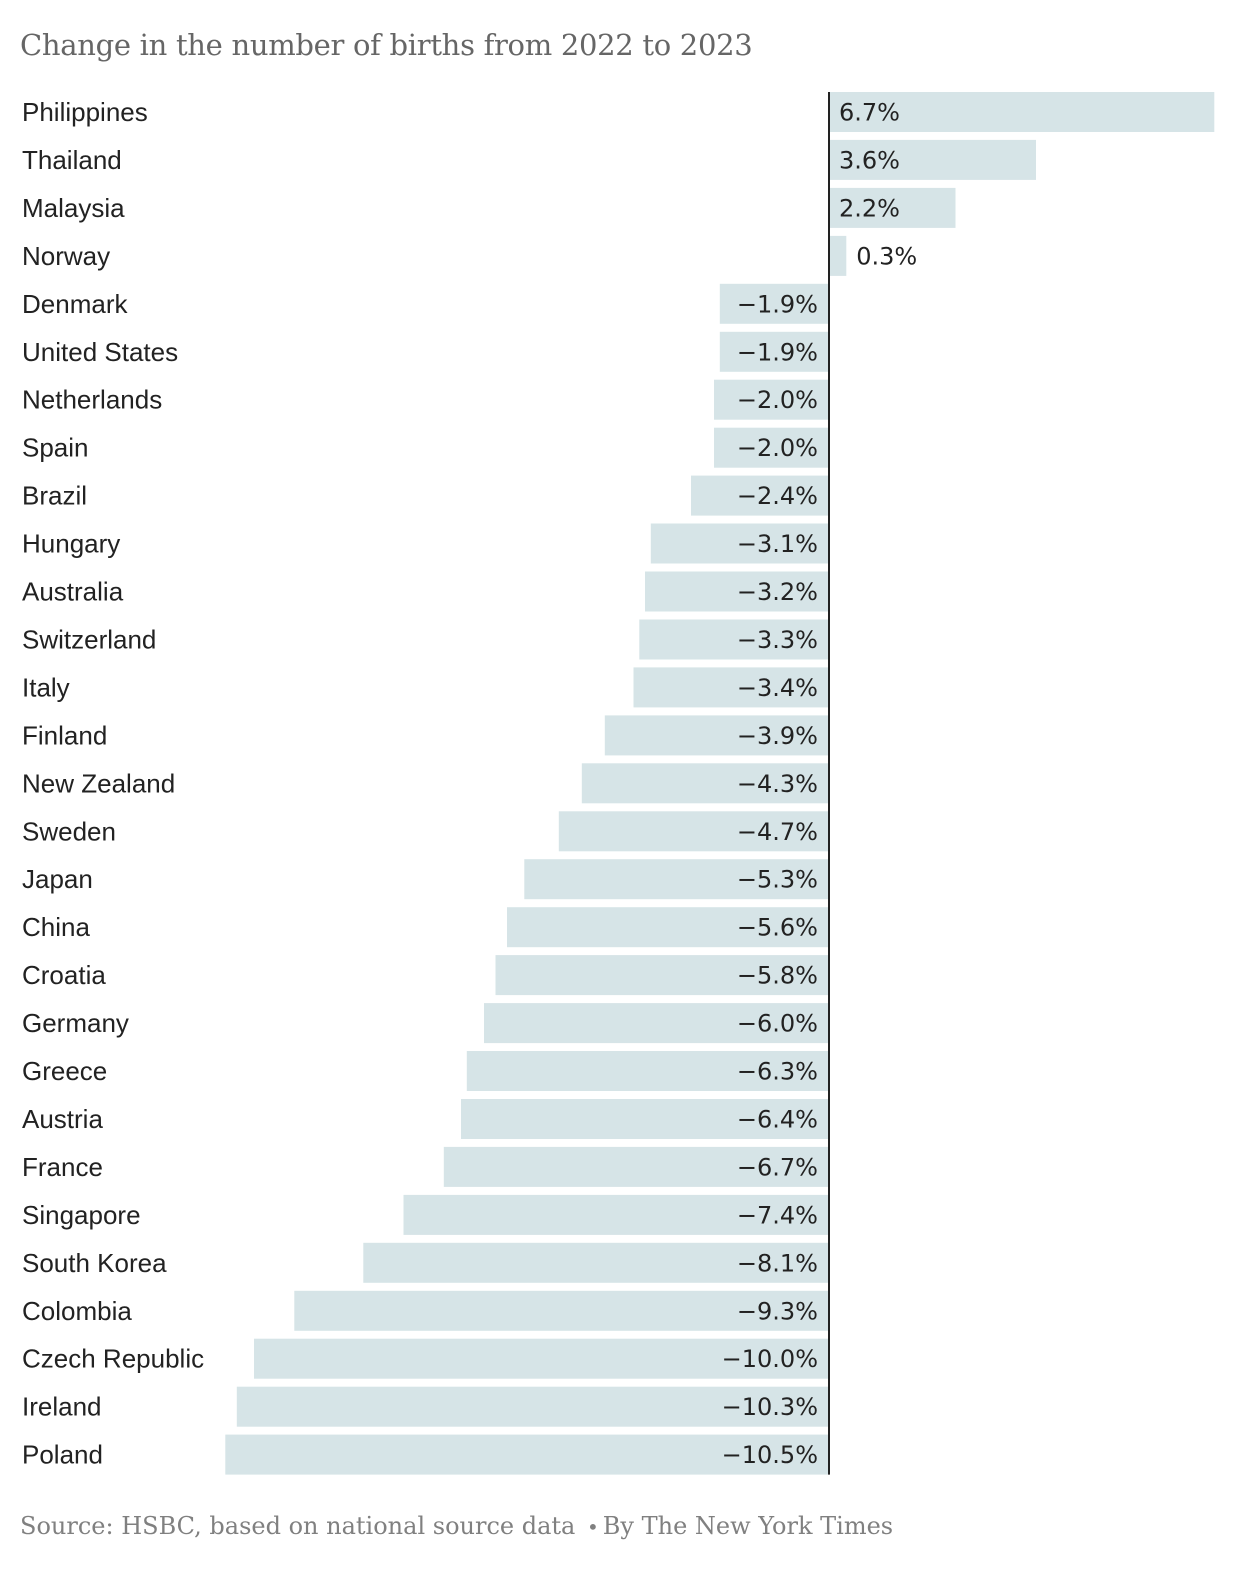 Image resolution: width=1240 pixels, height=1570 pixels. I want to click on bar-south-korea, so click(596, 1262).